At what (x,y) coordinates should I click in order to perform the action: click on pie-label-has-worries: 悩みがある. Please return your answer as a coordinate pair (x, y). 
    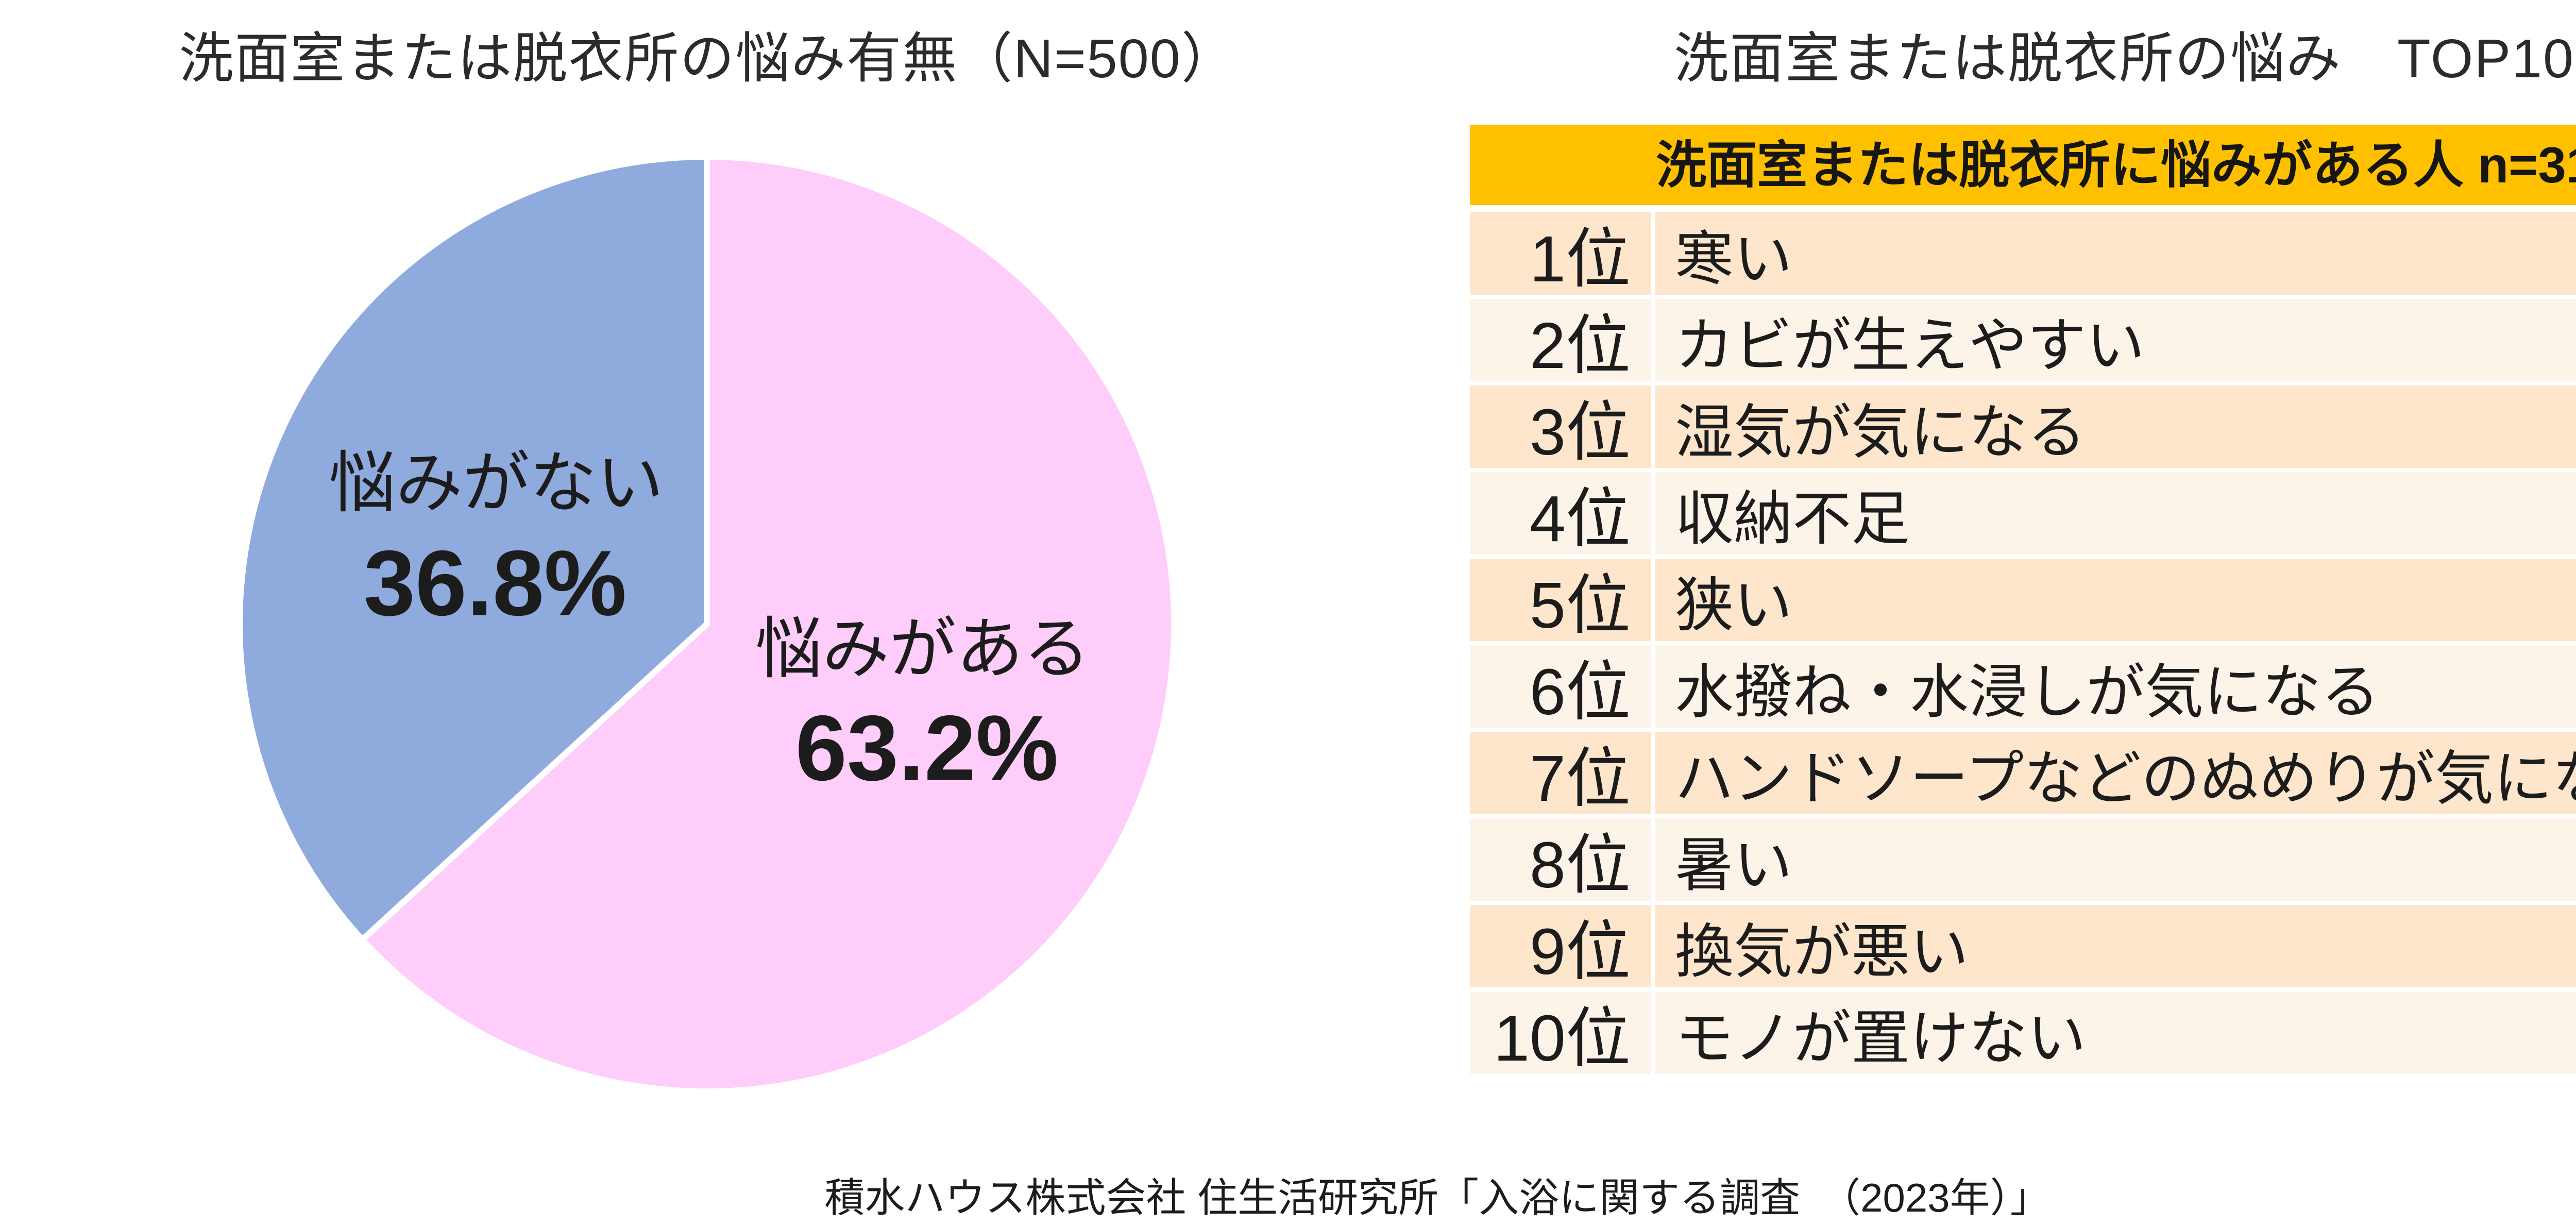
    Looking at the image, I should click on (923, 649).